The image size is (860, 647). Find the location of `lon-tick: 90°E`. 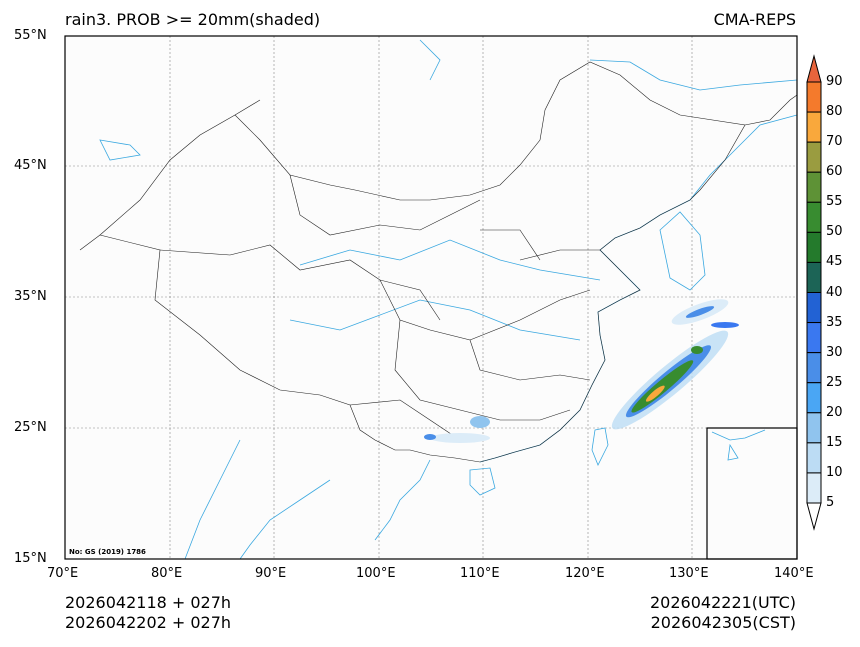

lon-tick: 90°E is located at coordinates (271, 573).